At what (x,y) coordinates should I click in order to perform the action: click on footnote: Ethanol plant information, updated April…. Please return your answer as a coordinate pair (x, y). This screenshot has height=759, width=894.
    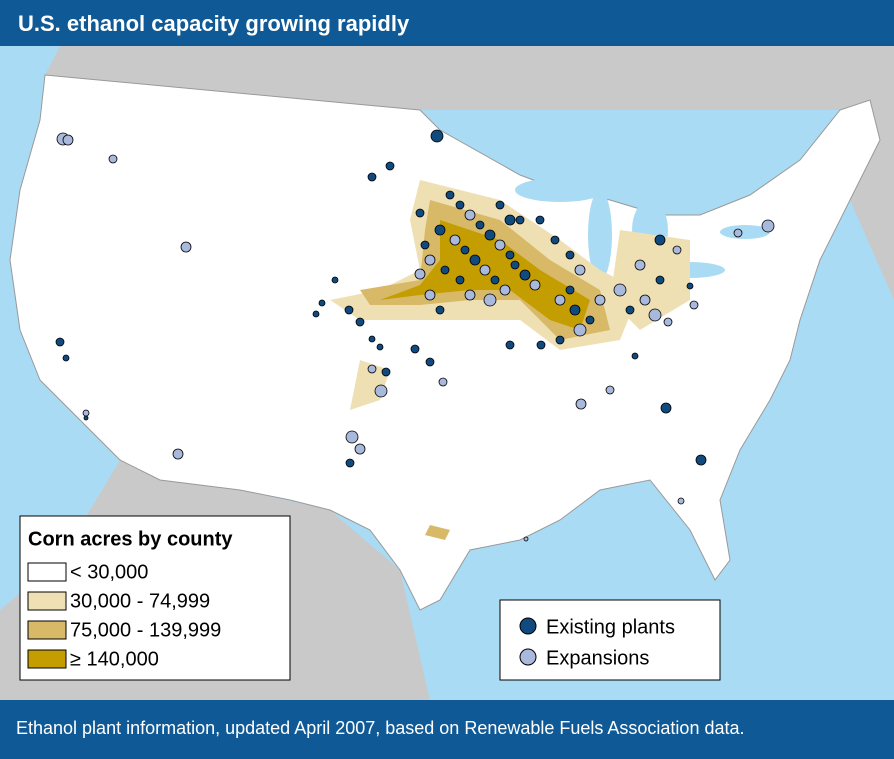
    Looking at the image, I should click on (380, 728).